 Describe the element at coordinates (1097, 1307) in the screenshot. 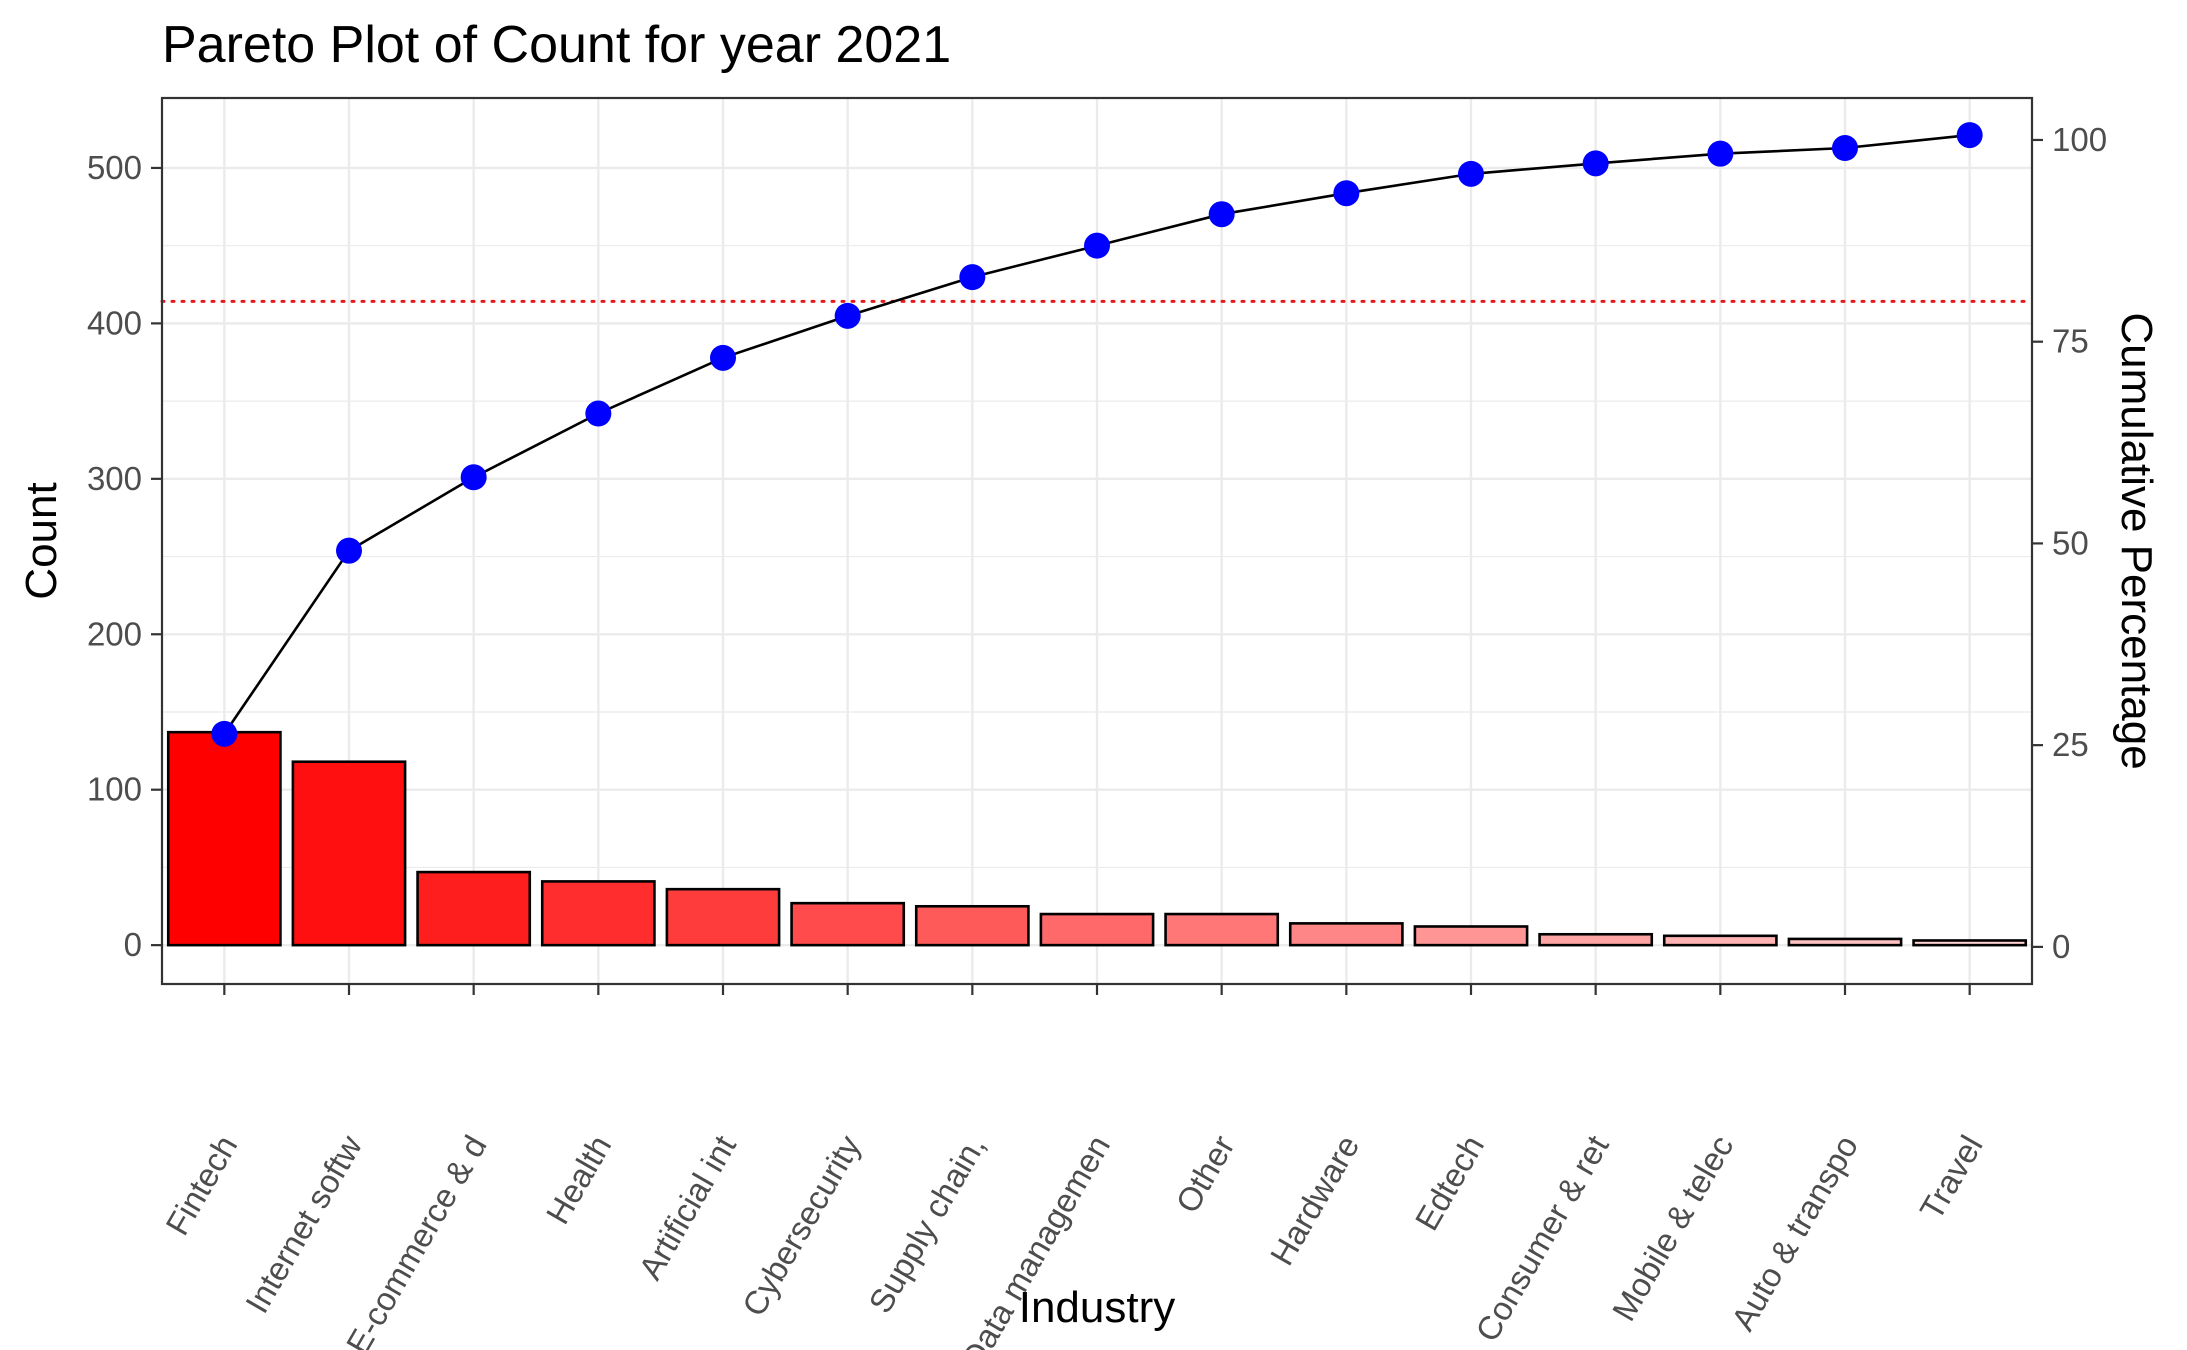

I see `x-axis-title: Industry` at that location.